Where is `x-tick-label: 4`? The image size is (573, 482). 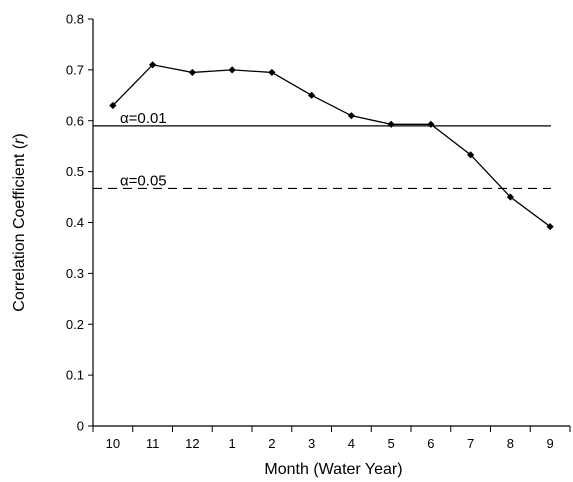
x-tick-label: 4 is located at coordinates (351, 443).